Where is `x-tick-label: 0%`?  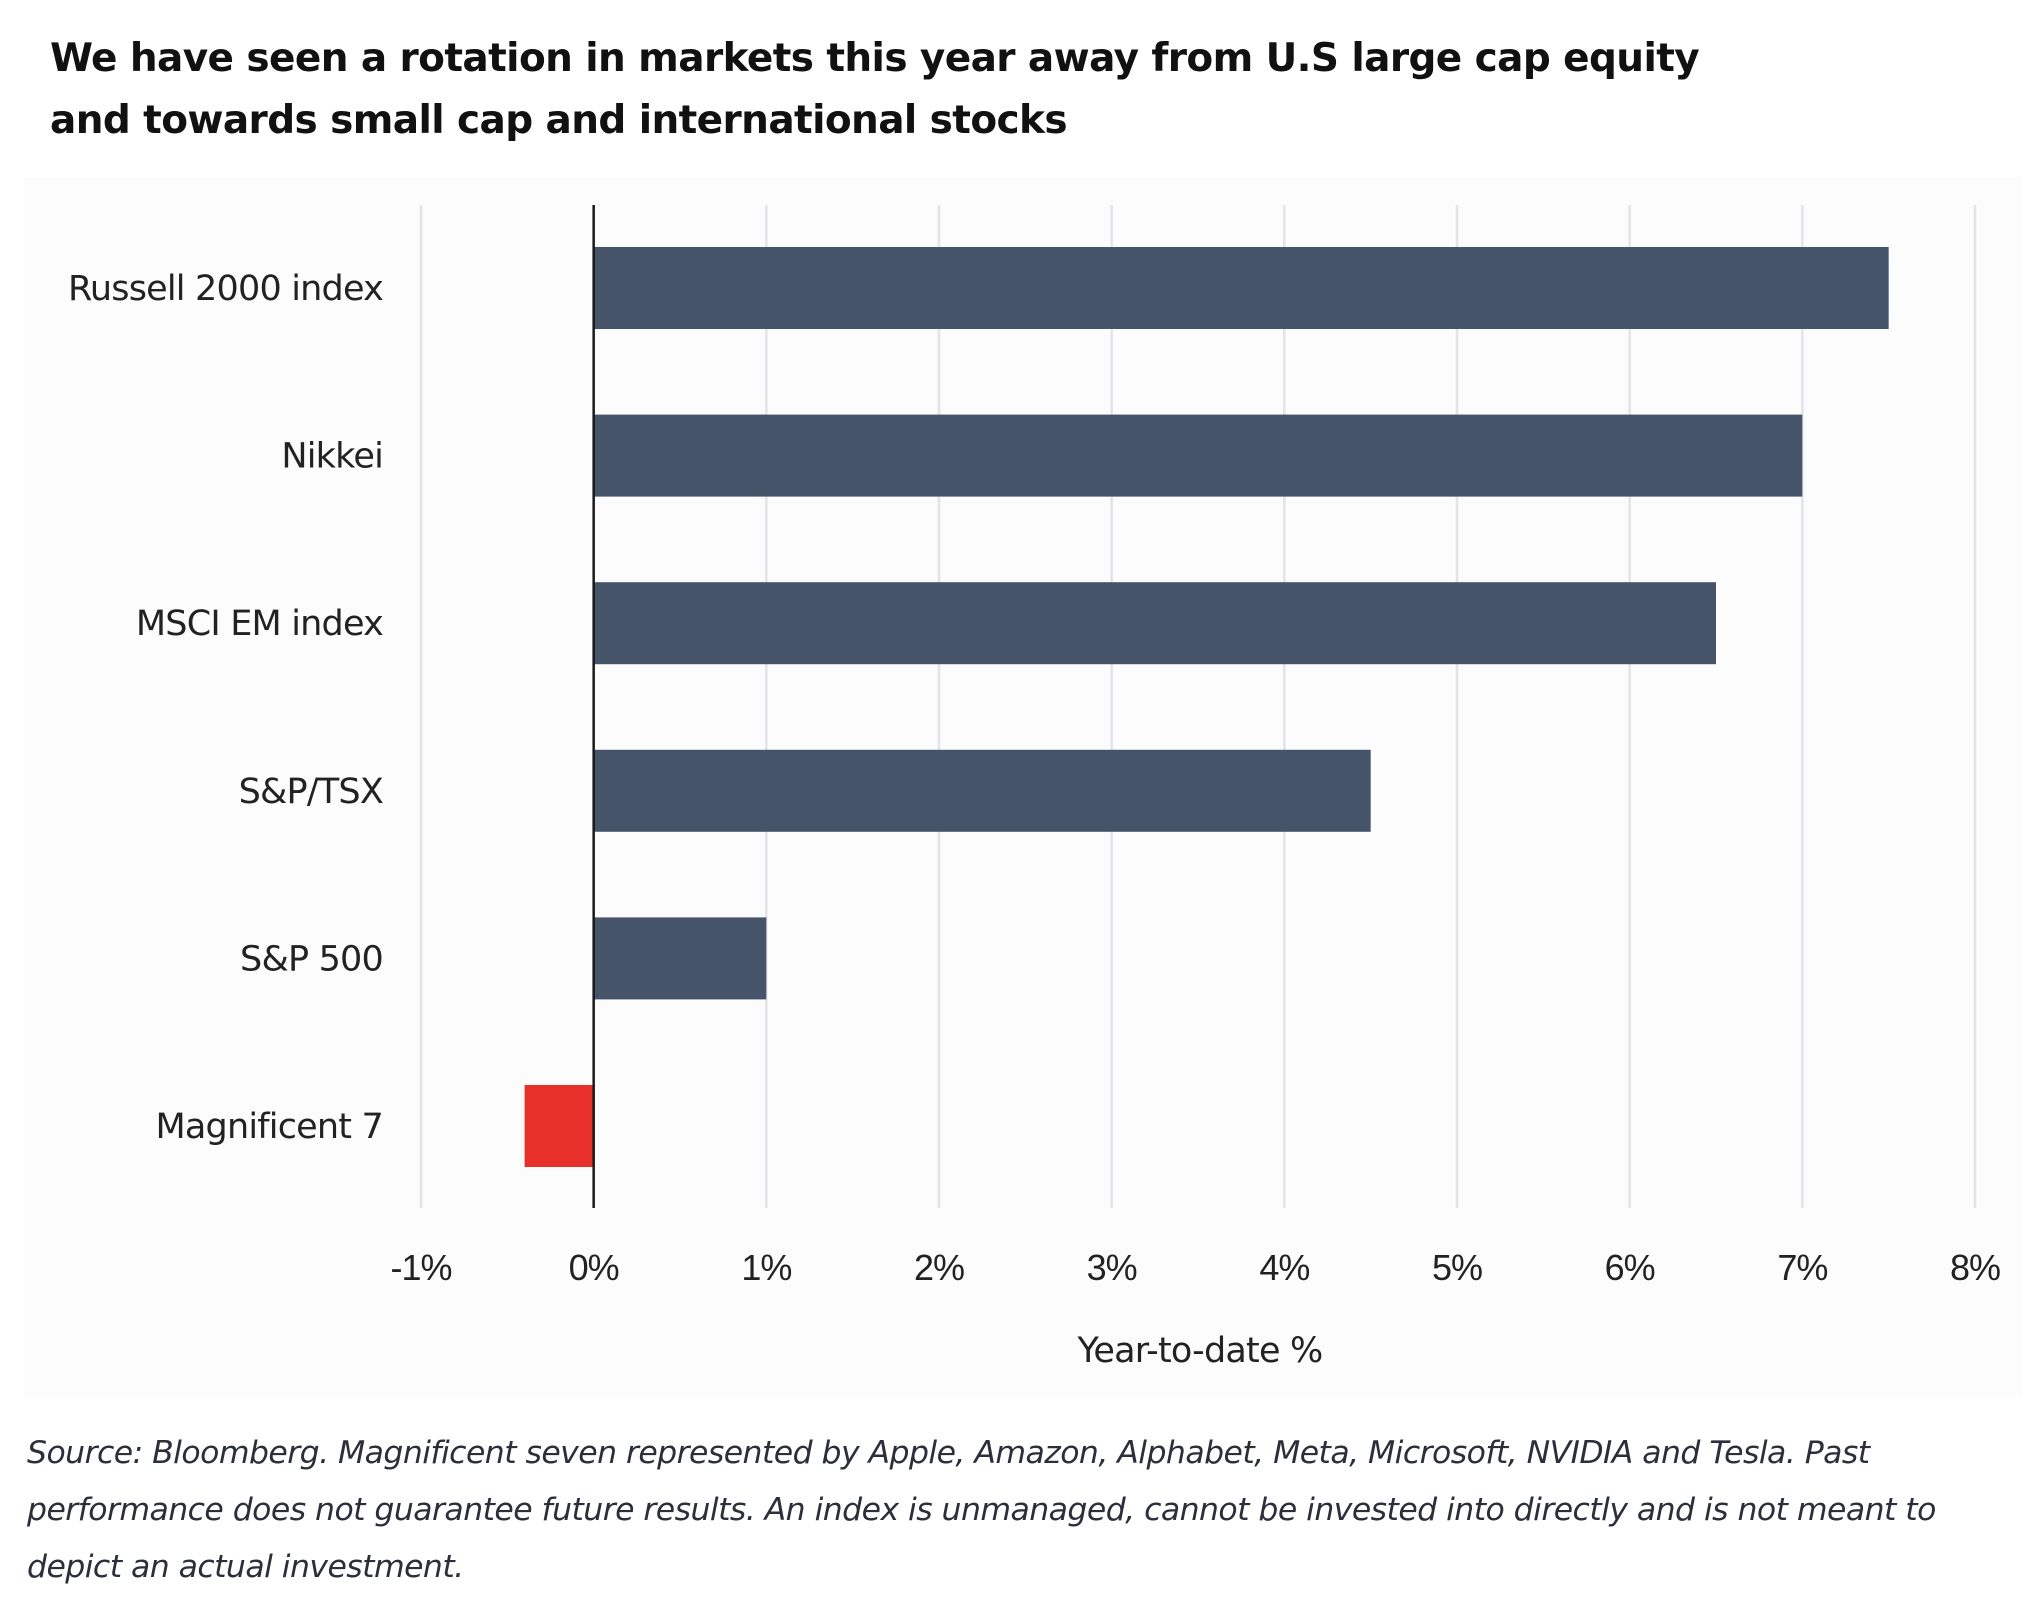
x-tick-label: 0% is located at coordinates (594, 1267).